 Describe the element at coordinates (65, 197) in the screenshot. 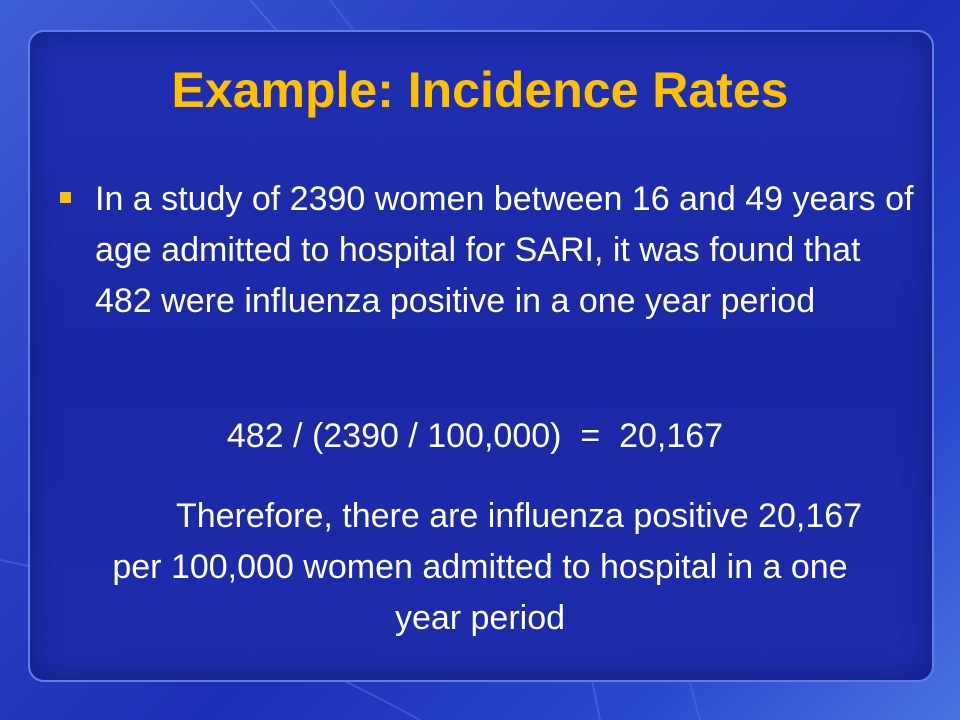

I see `square-bullet-icon` at that location.